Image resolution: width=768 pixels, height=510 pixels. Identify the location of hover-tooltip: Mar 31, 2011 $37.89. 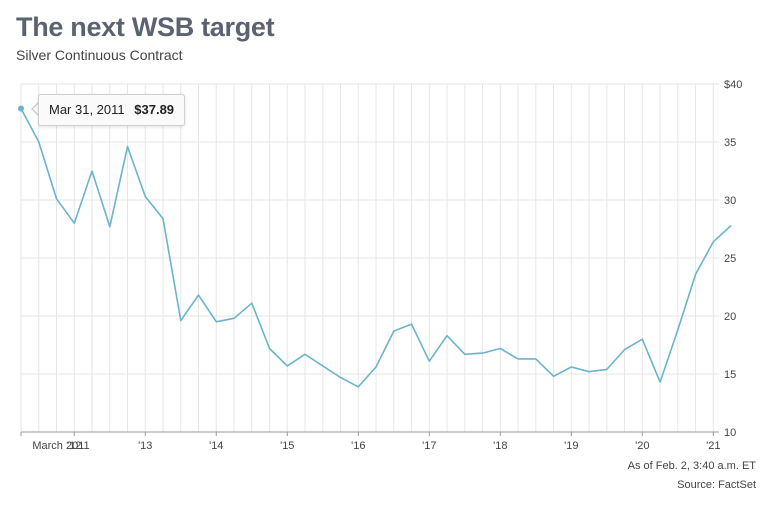
(112, 110).